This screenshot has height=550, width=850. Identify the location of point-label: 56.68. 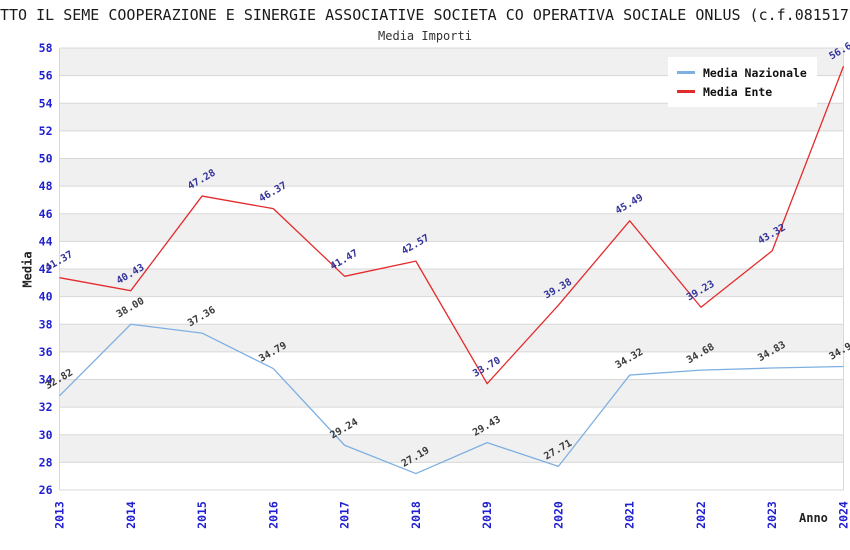
(838, 50).